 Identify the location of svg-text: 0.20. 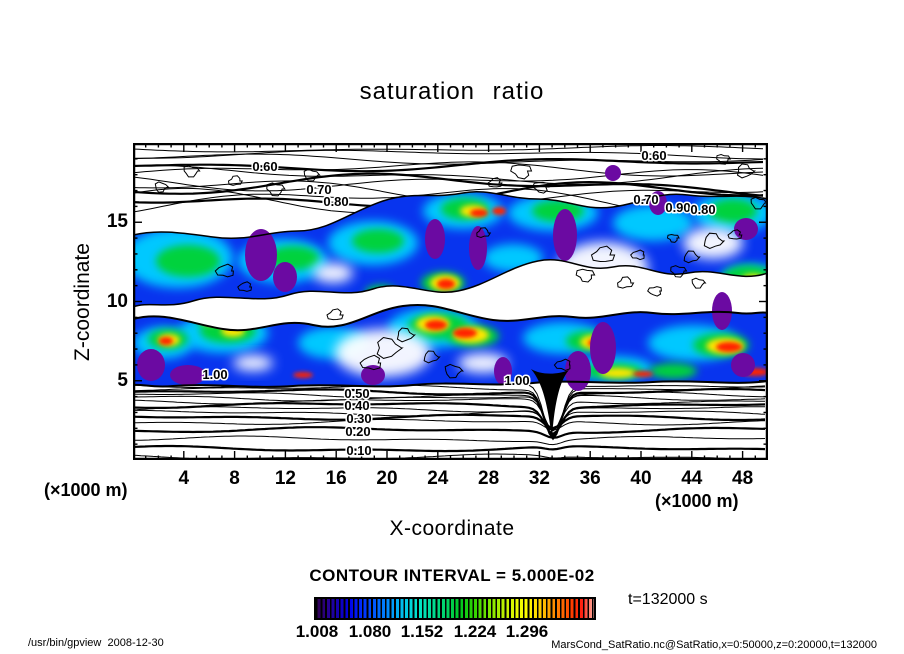
(357, 431).